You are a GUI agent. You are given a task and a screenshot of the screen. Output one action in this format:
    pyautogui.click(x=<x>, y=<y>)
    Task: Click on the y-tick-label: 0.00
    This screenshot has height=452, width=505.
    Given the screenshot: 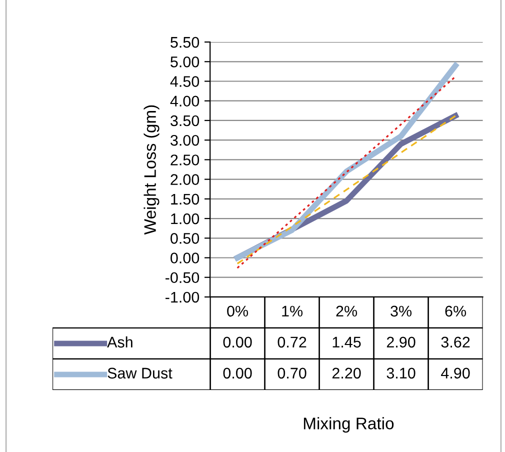 What is the action you would take?
    pyautogui.click(x=185, y=258)
    